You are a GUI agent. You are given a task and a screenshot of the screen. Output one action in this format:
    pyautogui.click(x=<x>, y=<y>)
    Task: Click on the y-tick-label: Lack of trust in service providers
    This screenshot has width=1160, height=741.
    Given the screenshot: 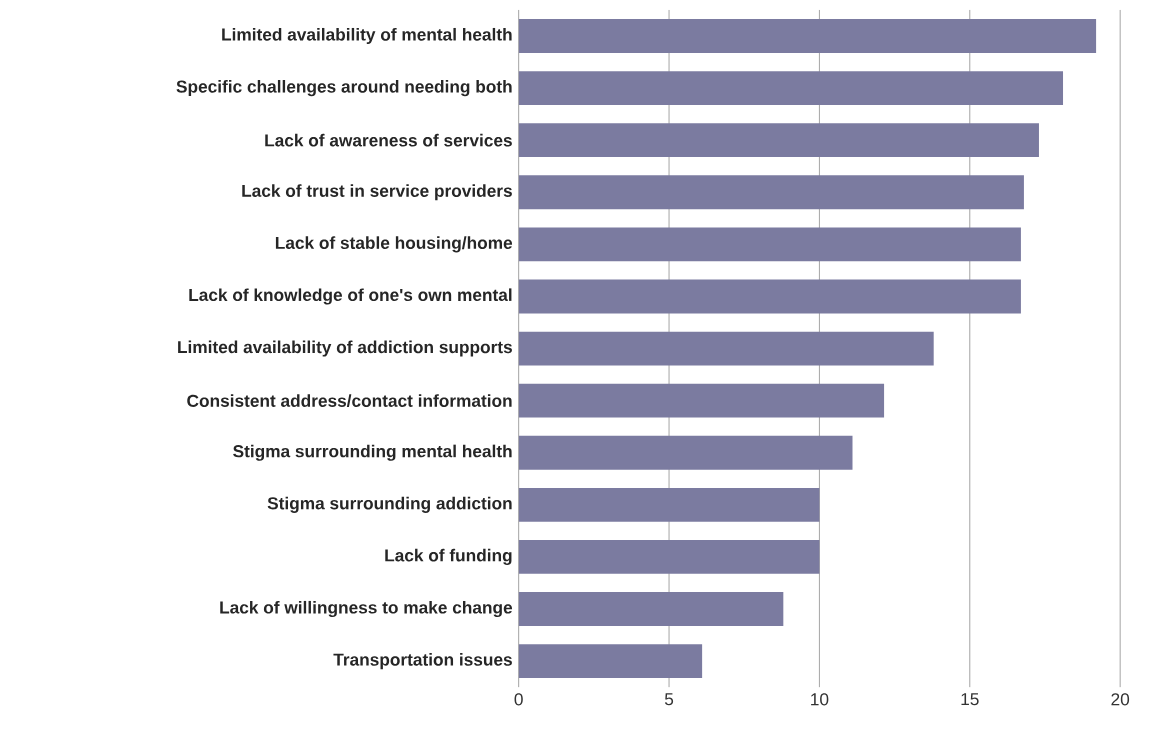 What is the action you would take?
    pyautogui.click(x=377, y=192)
    